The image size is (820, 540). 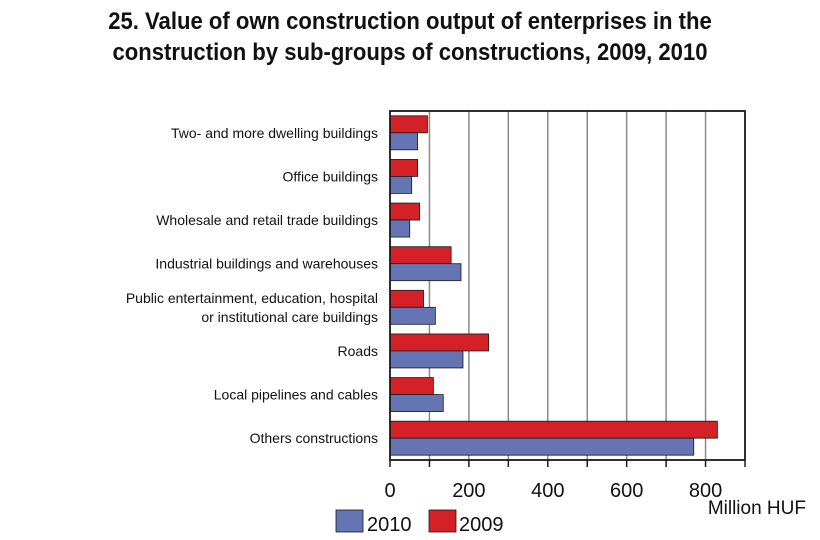 What do you see at coordinates (389, 525) in the screenshot?
I see `legend-label-2010: 2010` at bounding box center [389, 525].